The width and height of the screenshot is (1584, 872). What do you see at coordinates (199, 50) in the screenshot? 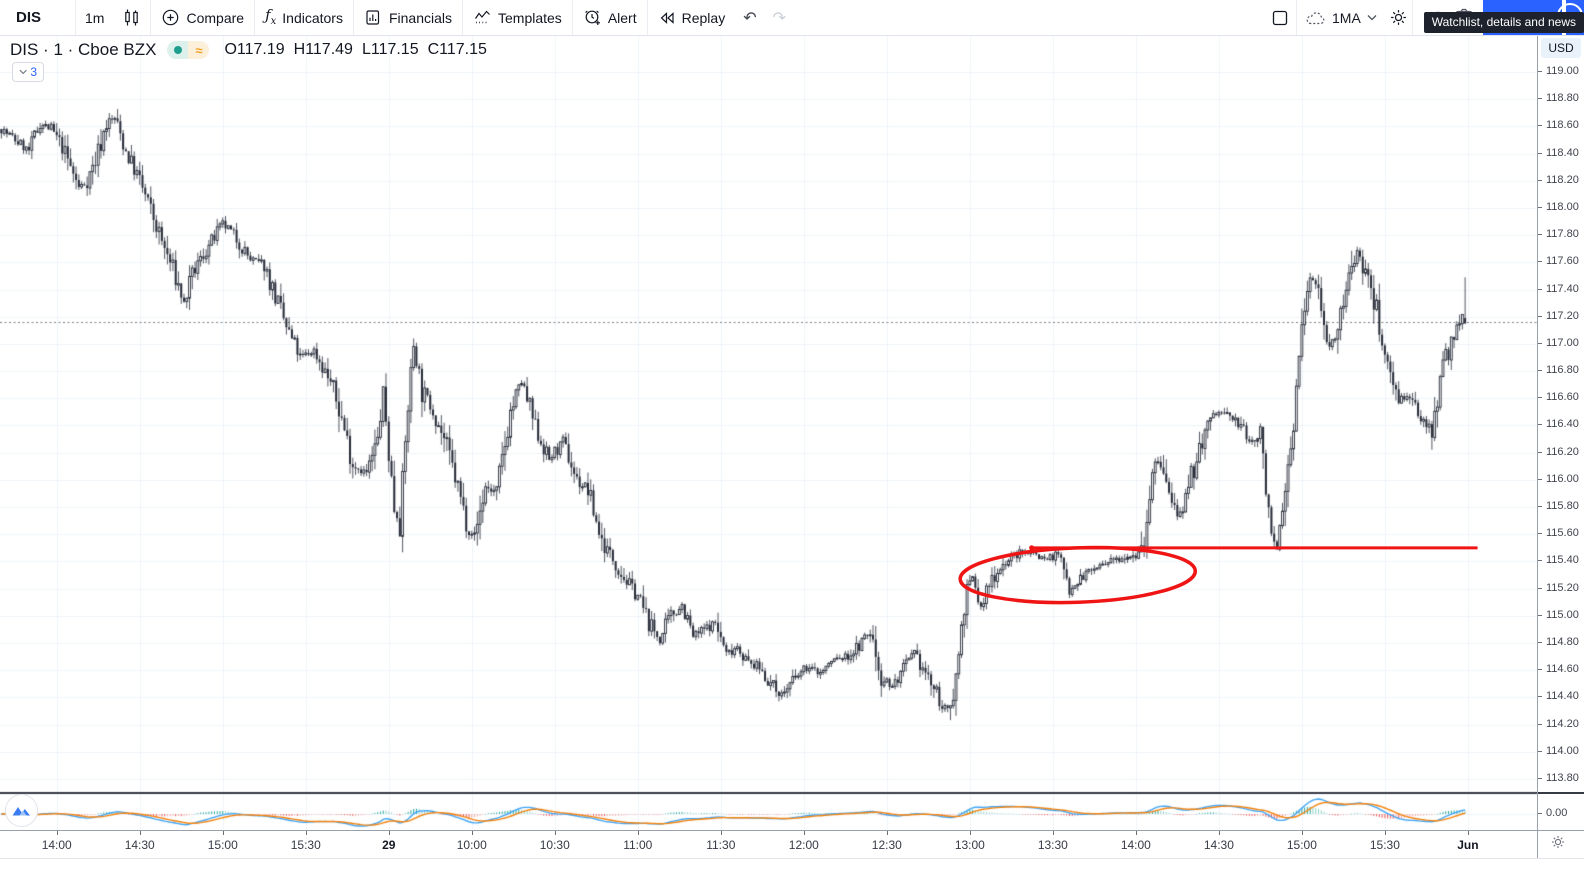
I see `delayed-data-icon: ≈` at bounding box center [199, 50].